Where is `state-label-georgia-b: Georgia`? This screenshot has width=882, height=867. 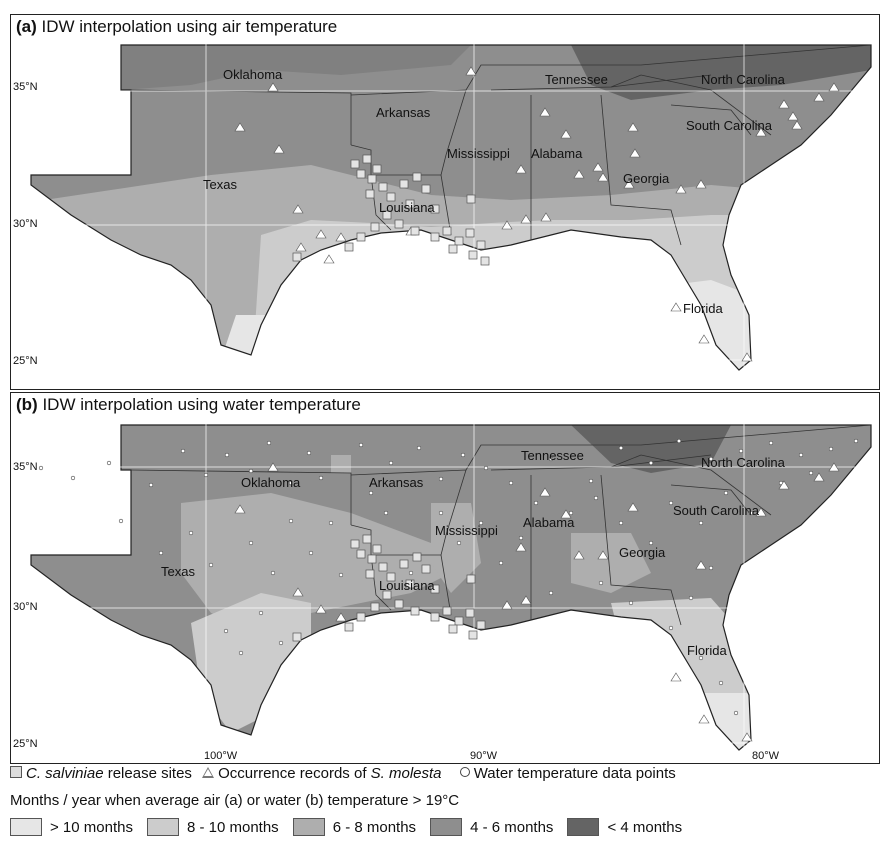 state-label-georgia-b: Georgia is located at coordinates (642, 552).